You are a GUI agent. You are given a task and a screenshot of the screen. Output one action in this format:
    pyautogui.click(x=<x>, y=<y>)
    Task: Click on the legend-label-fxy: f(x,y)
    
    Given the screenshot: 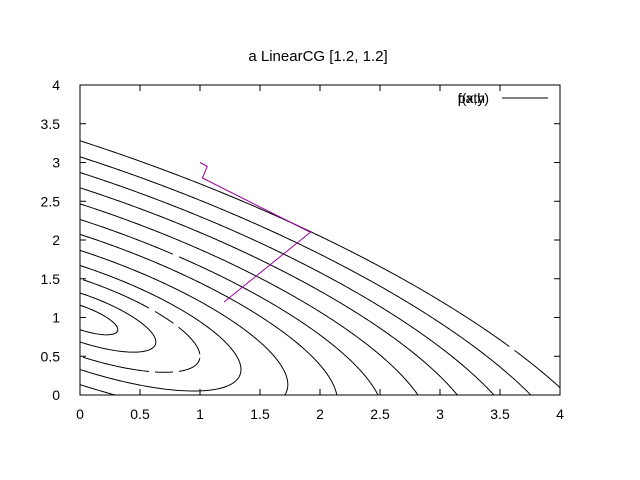 What is the action you would take?
    pyautogui.click(x=473, y=98)
    